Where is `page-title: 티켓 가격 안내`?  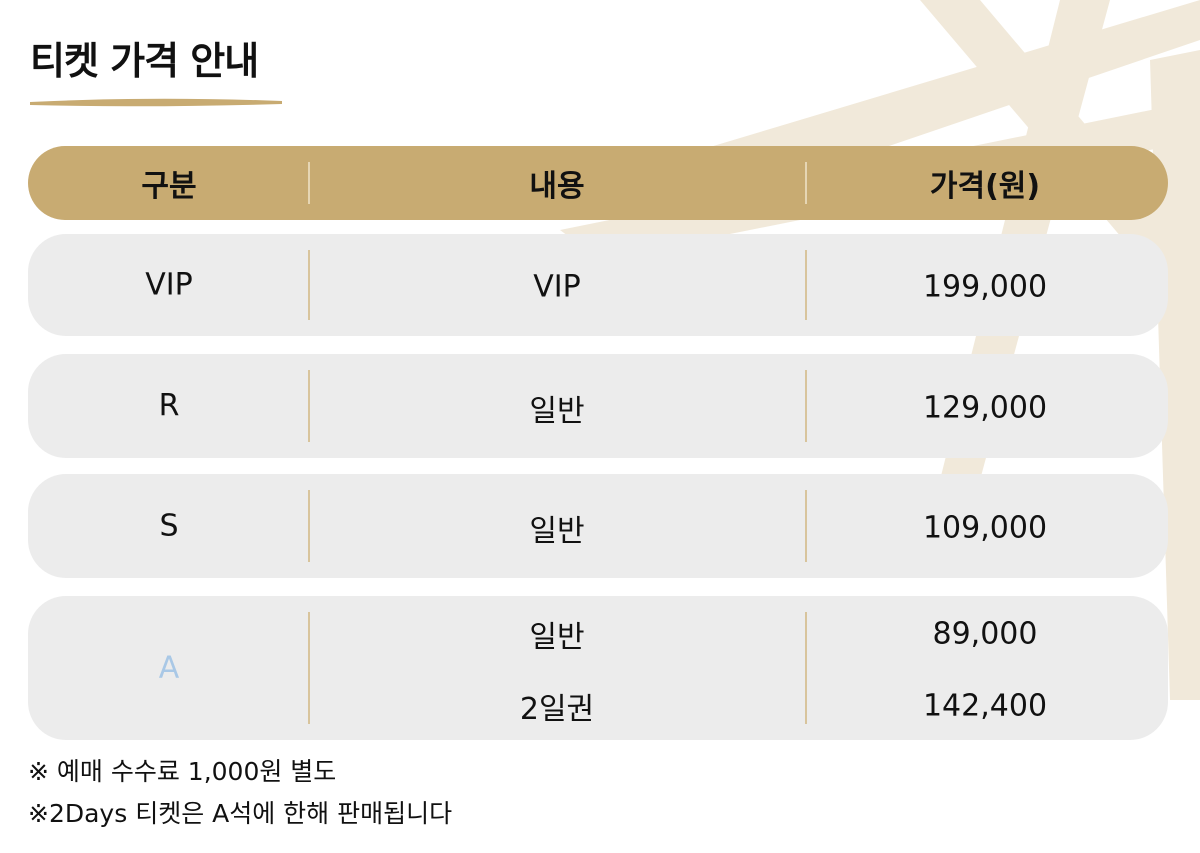
page-title: 티켓 가격 안내 is located at coordinates (144, 61).